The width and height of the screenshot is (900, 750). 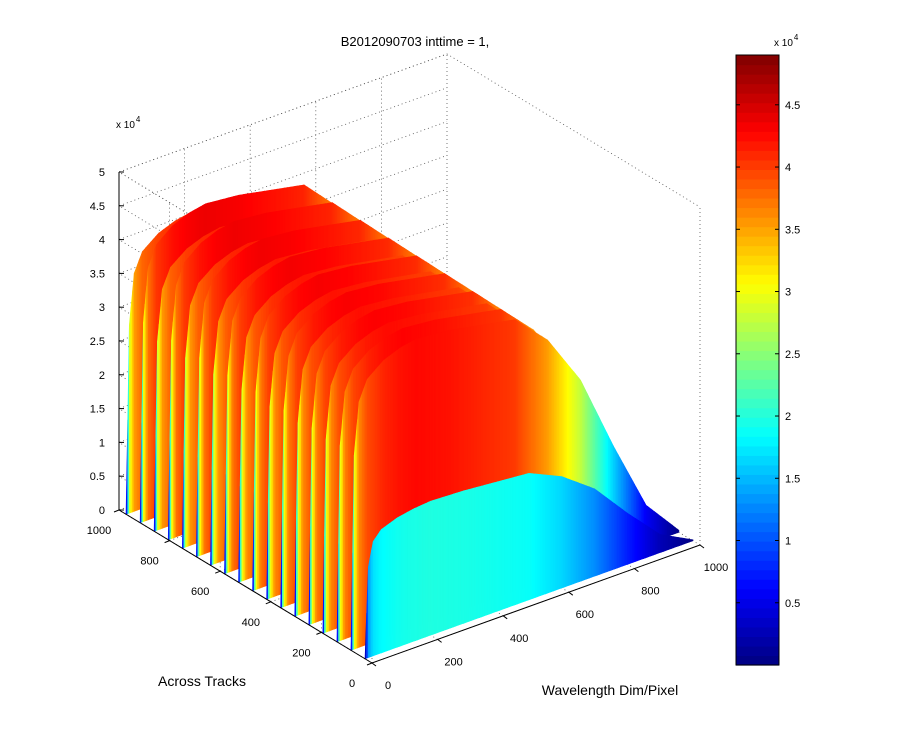 What do you see at coordinates (788, 293) in the screenshot?
I see `colorbar-tick-label: 3` at bounding box center [788, 293].